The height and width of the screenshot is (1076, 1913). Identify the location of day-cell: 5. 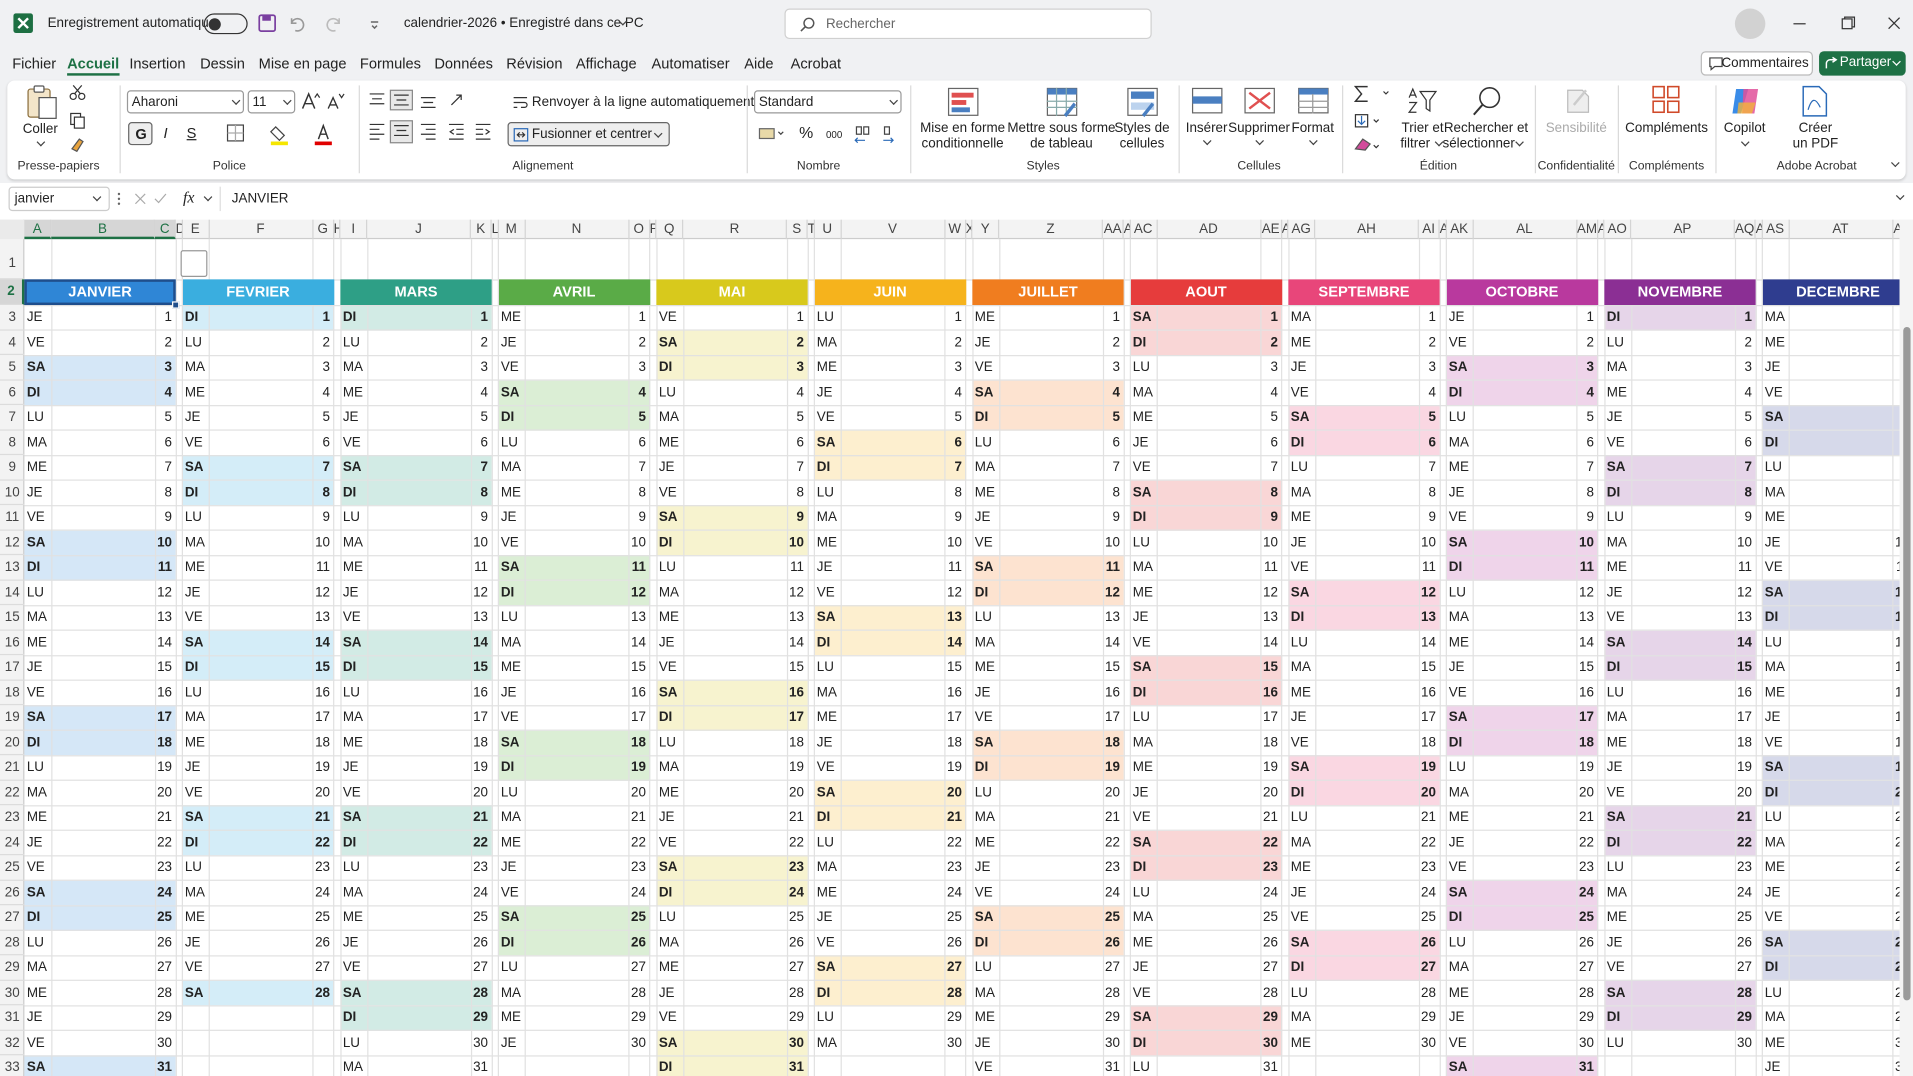
(1844, 417).